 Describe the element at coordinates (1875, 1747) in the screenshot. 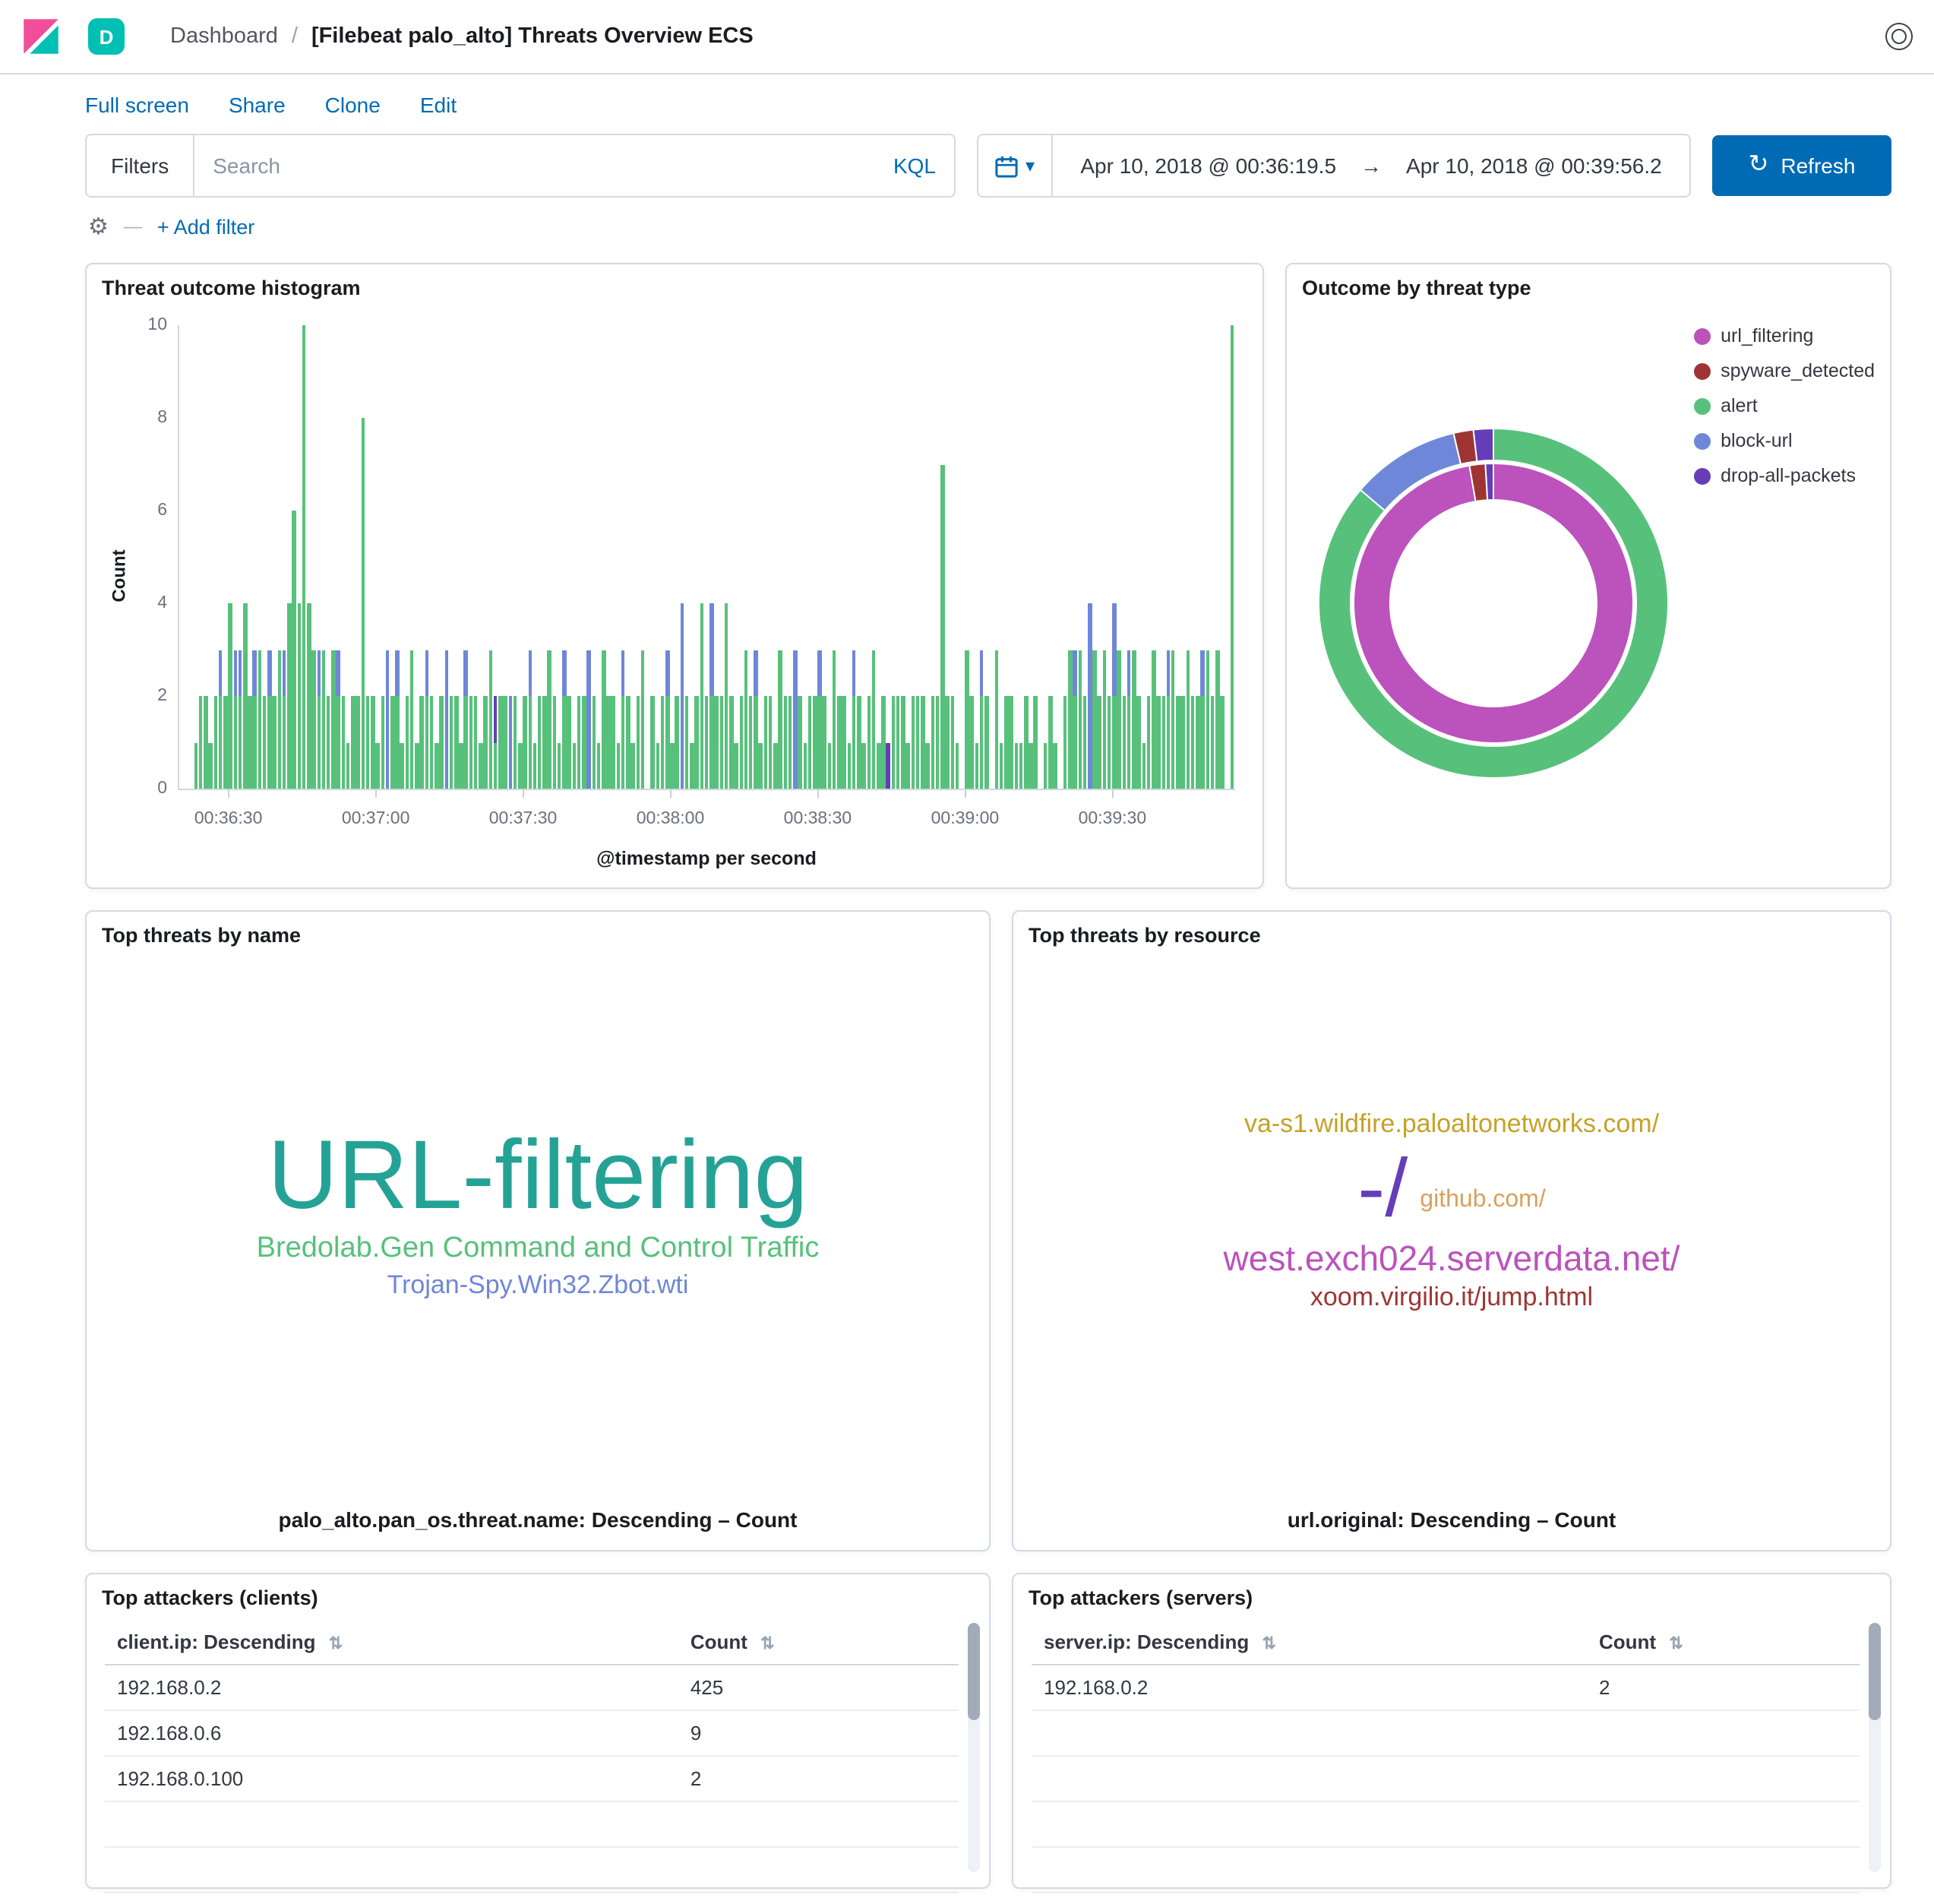

I see `table-scrollbar` at that location.